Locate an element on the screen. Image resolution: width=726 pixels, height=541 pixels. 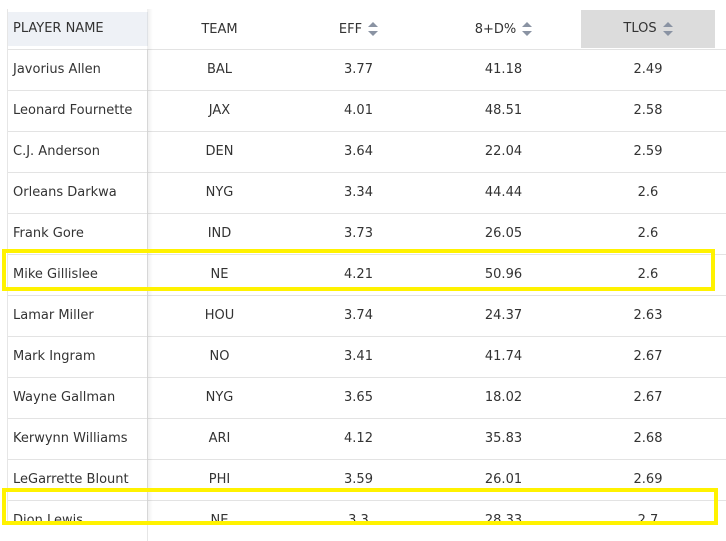
table-left-border is located at coordinates (7, 267).